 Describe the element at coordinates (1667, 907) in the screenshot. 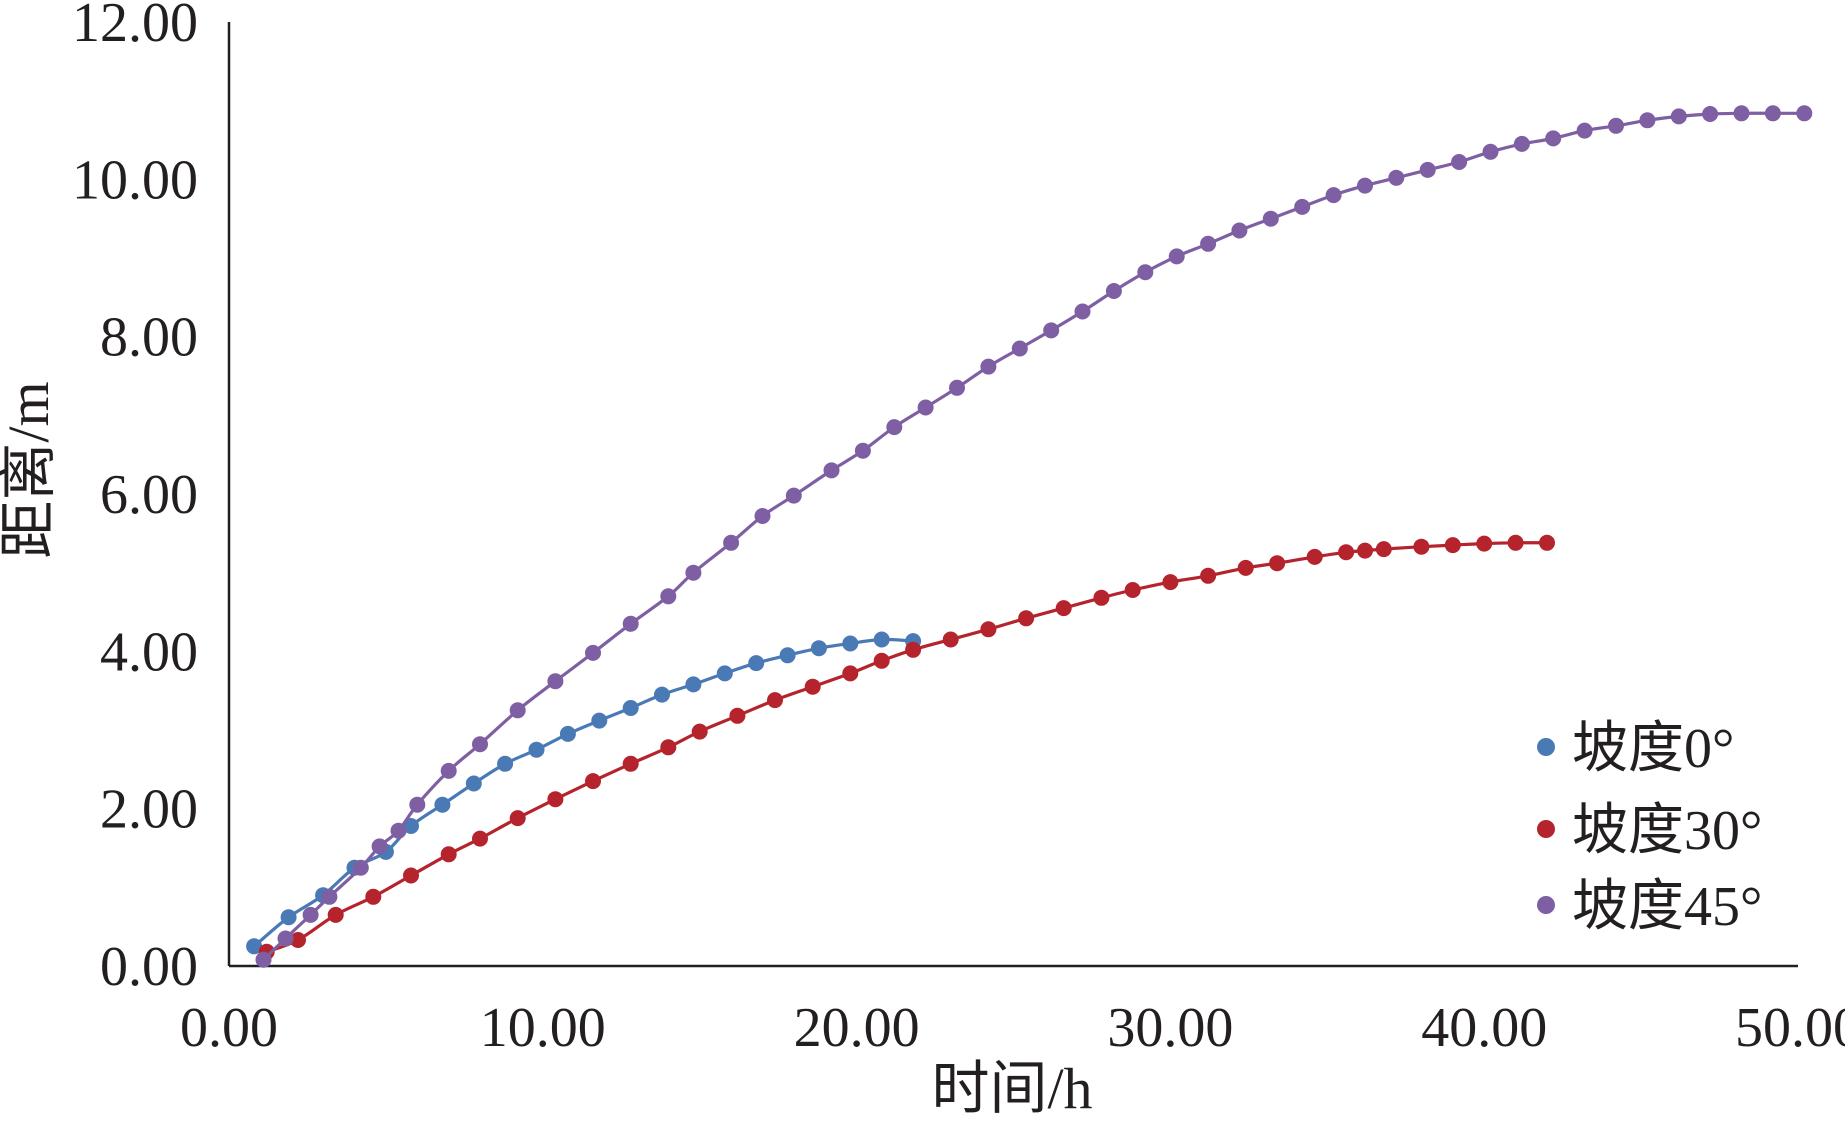

I see `legend-label: 坡度45°` at that location.